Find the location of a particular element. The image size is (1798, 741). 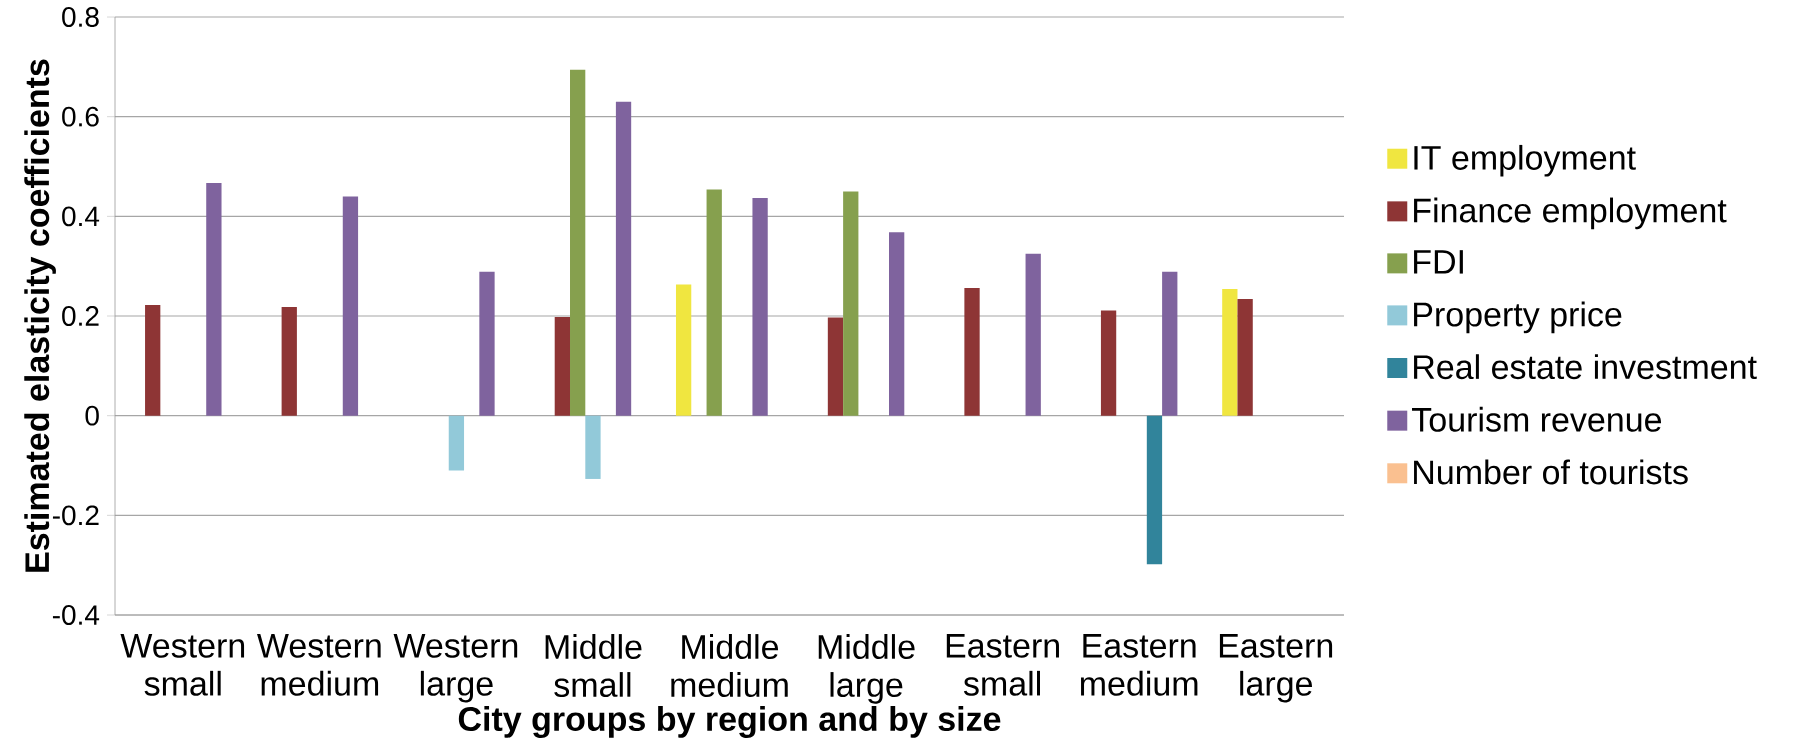

legend-label: IT employment is located at coordinates (1525, 160).